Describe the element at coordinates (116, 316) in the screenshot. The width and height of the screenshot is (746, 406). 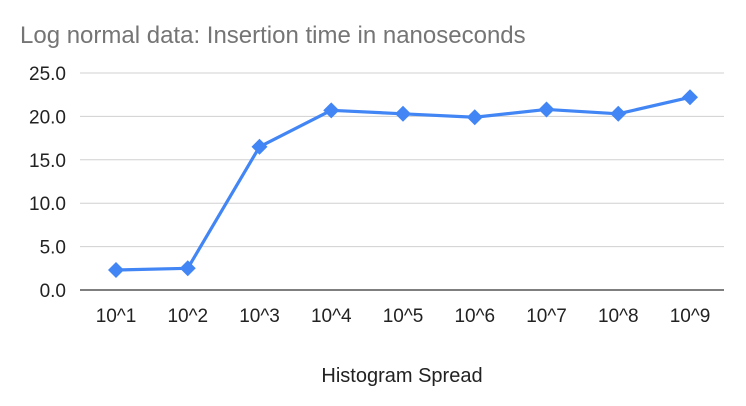
I see `x-tick-label: 10^1` at that location.